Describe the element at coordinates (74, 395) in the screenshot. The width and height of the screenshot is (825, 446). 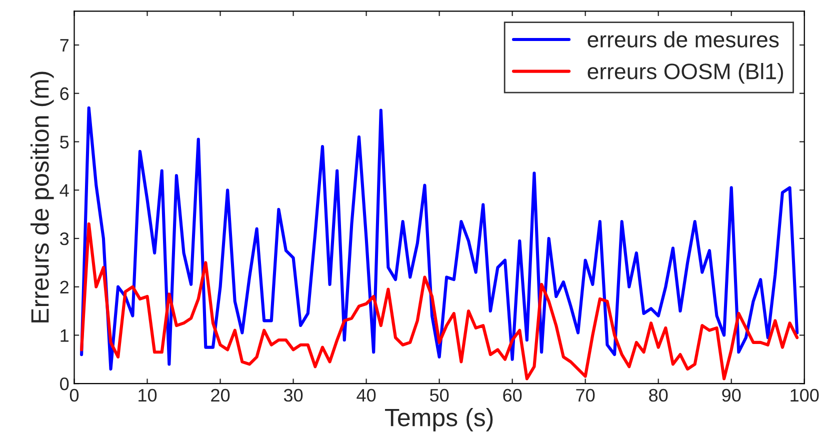
I see `x-tick-label: 0` at that location.